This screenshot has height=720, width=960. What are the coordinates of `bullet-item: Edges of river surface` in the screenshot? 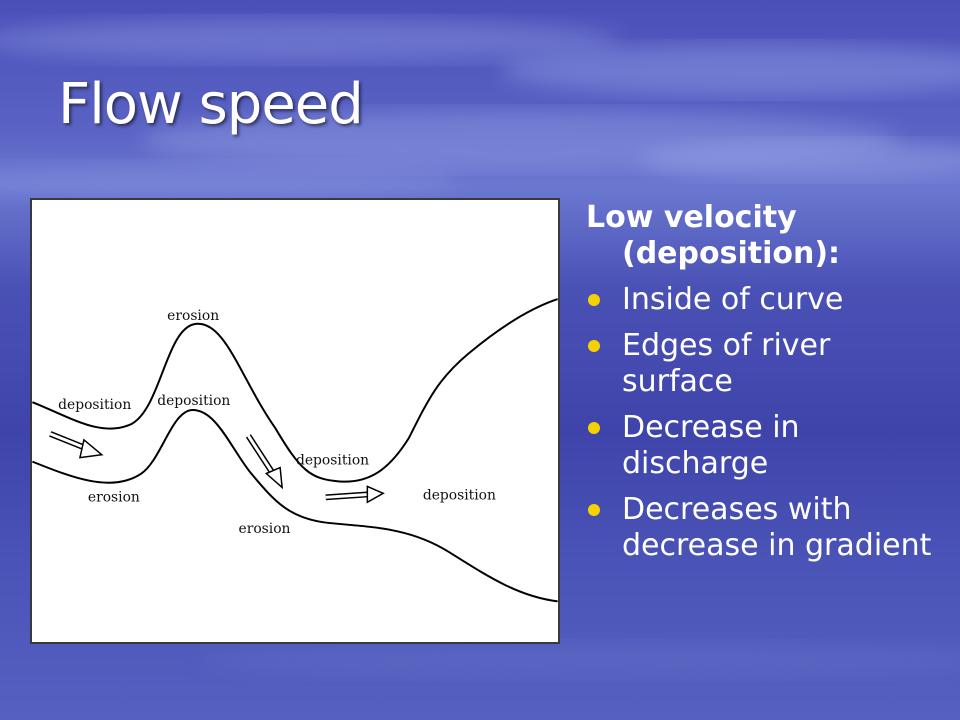 It's located at (766, 364).